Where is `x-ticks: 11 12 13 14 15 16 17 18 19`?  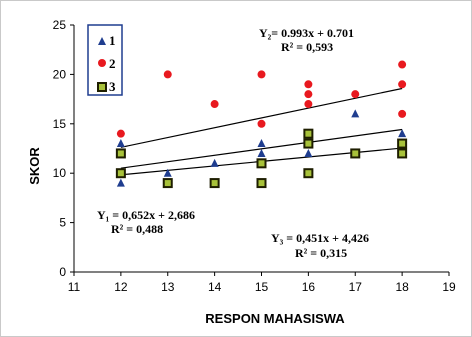
x-ticks: 11 12 13 14 15 16 17 18 19 is located at coordinates (262, 283).